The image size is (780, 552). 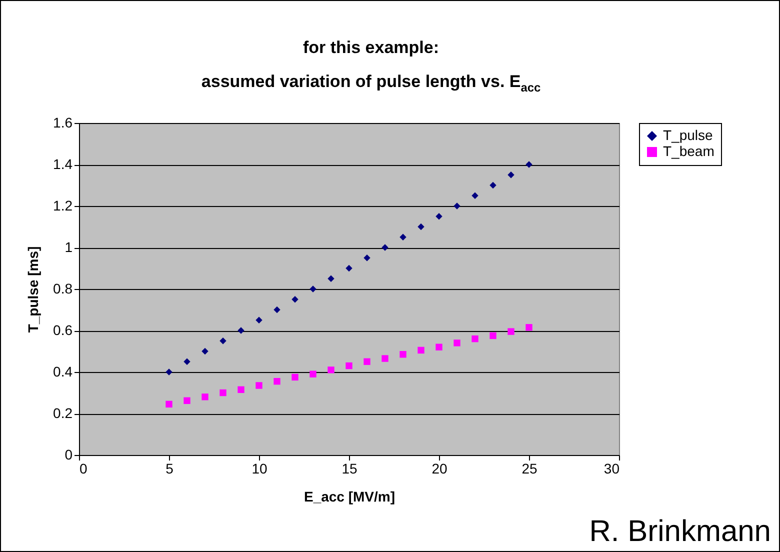 What do you see at coordinates (530, 468) in the screenshot?
I see `x-tick-label: 25` at bounding box center [530, 468].